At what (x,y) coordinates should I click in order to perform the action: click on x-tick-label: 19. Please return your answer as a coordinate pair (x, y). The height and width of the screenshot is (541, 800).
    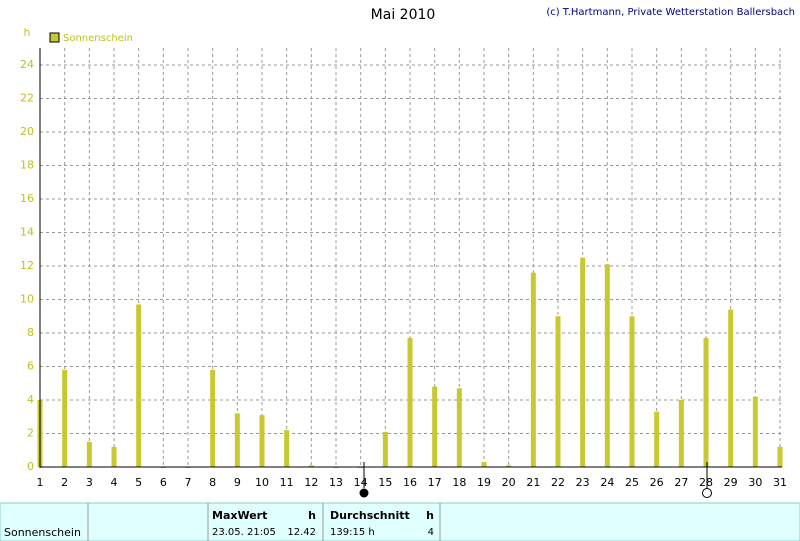
    Looking at the image, I should click on (484, 482).